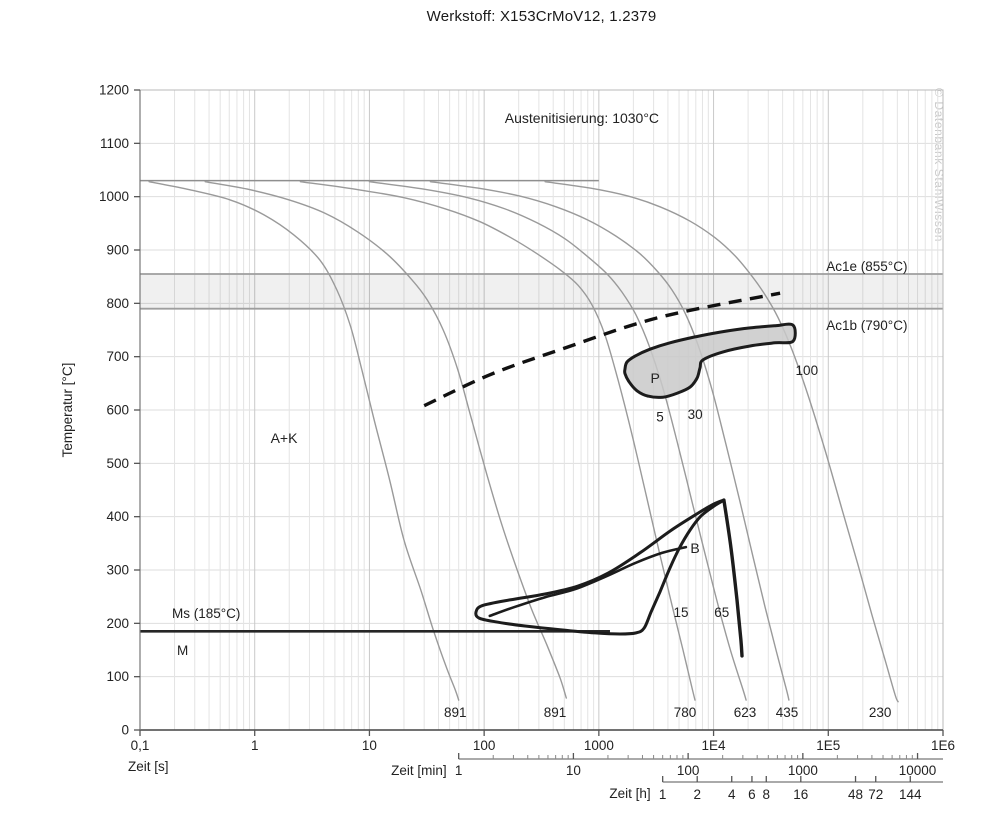 This screenshot has height=827, width=1000. I want to click on min-axis-title: Zeit [min], so click(419, 770).